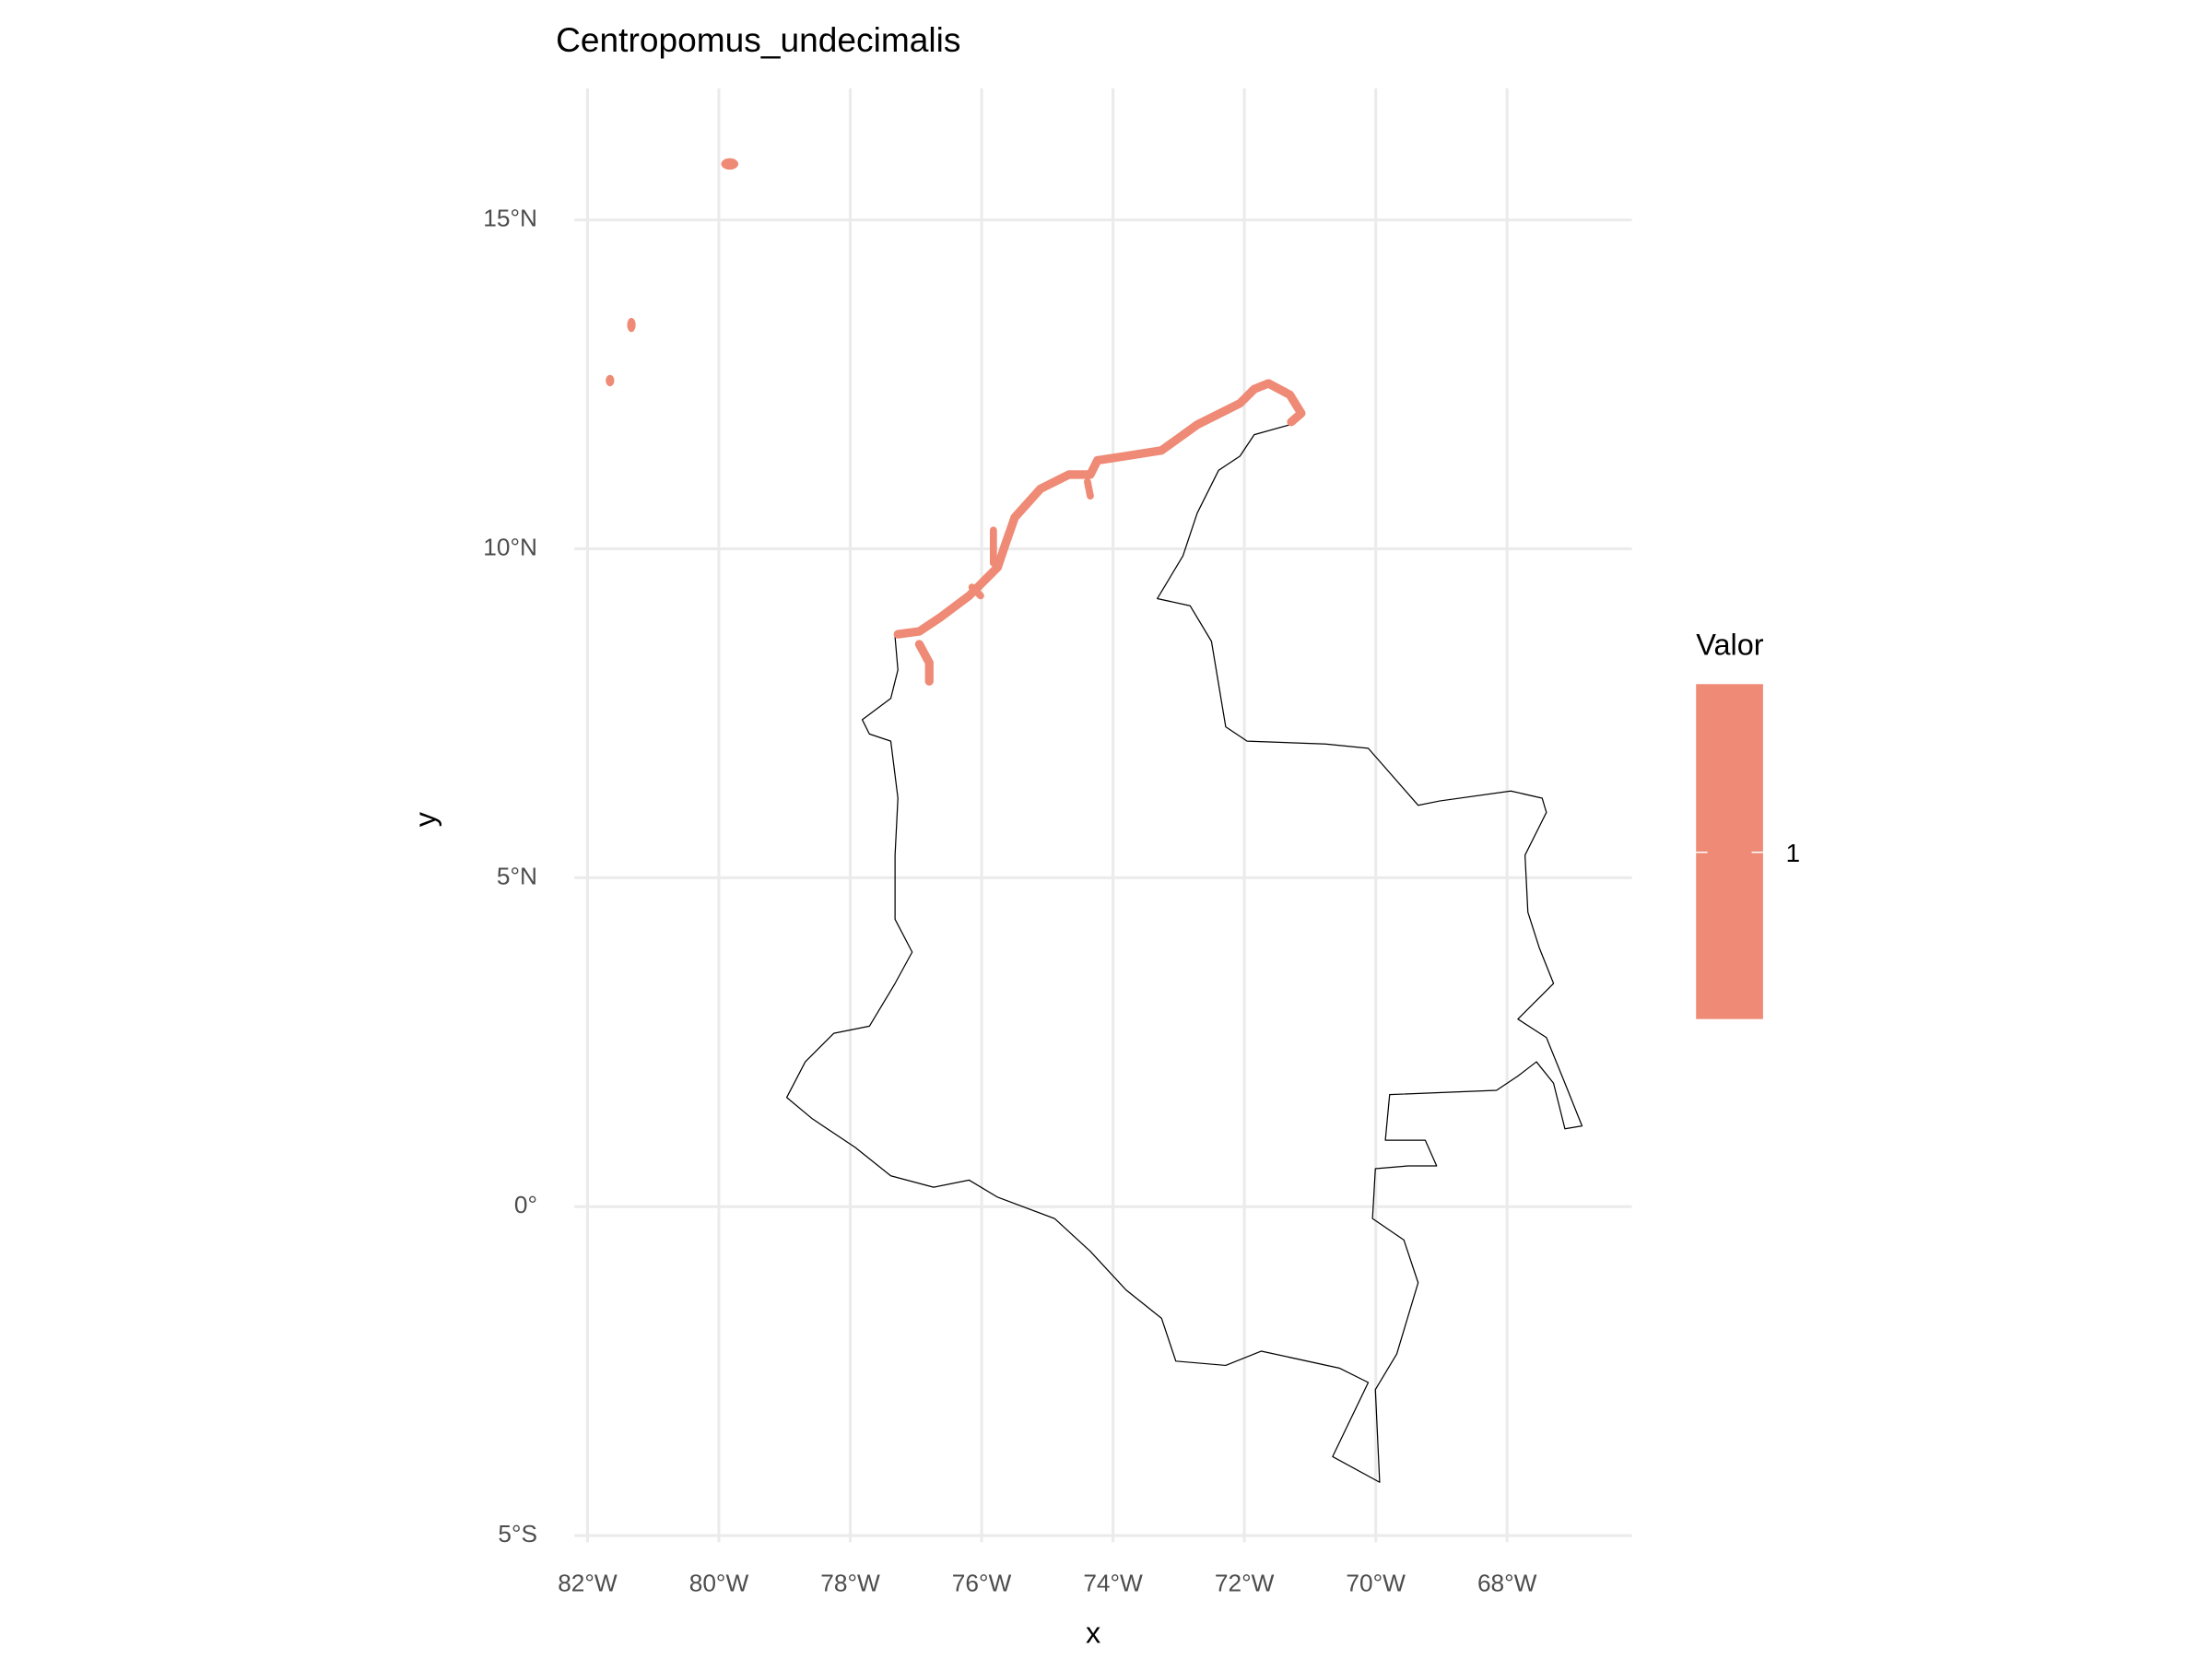 The height and width of the screenshot is (1659, 2212). Describe the element at coordinates (588, 1583) in the screenshot. I see `x-tick-label: 82°W` at that location.